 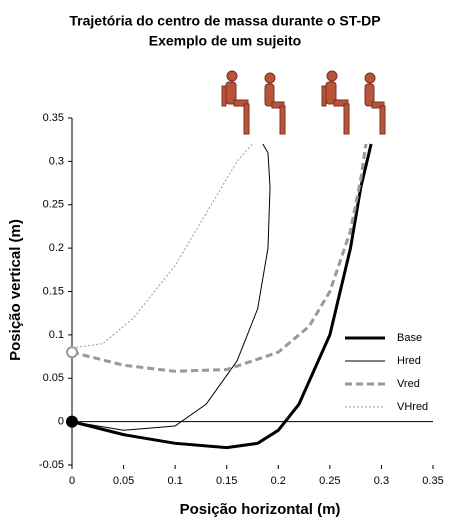 I want to click on y-tick-label: 0.15, so click(x=53, y=291).